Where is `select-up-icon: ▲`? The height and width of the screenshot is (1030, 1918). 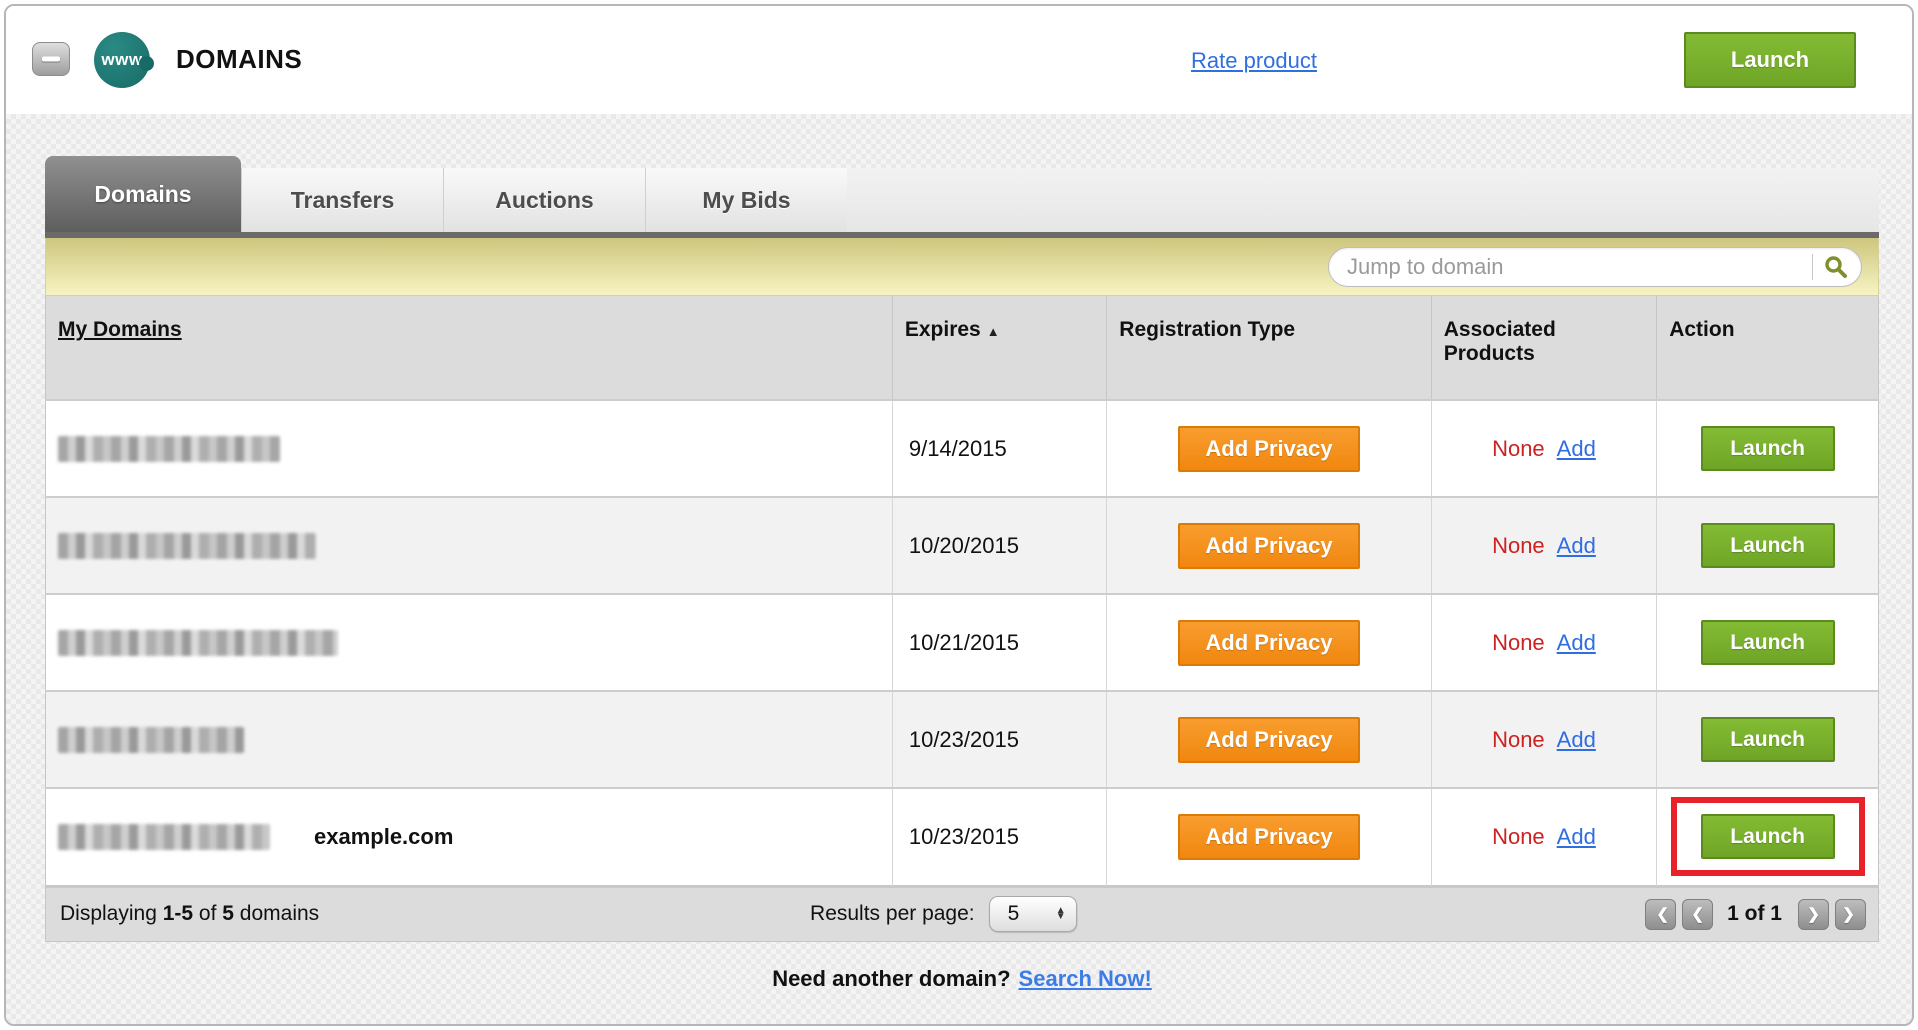
select-up-icon: ▲ is located at coordinates (1060, 910).